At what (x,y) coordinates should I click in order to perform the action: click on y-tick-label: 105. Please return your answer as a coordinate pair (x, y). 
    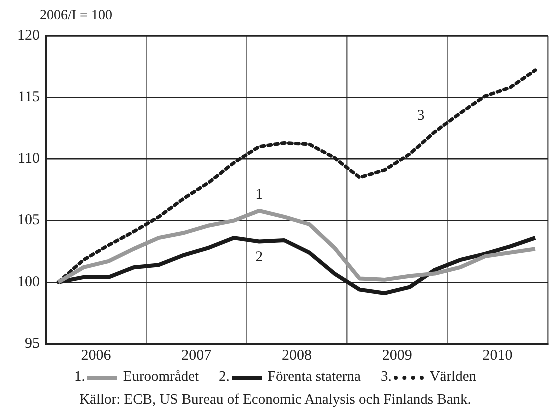
    Looking at the image, I should click on (29, 220).